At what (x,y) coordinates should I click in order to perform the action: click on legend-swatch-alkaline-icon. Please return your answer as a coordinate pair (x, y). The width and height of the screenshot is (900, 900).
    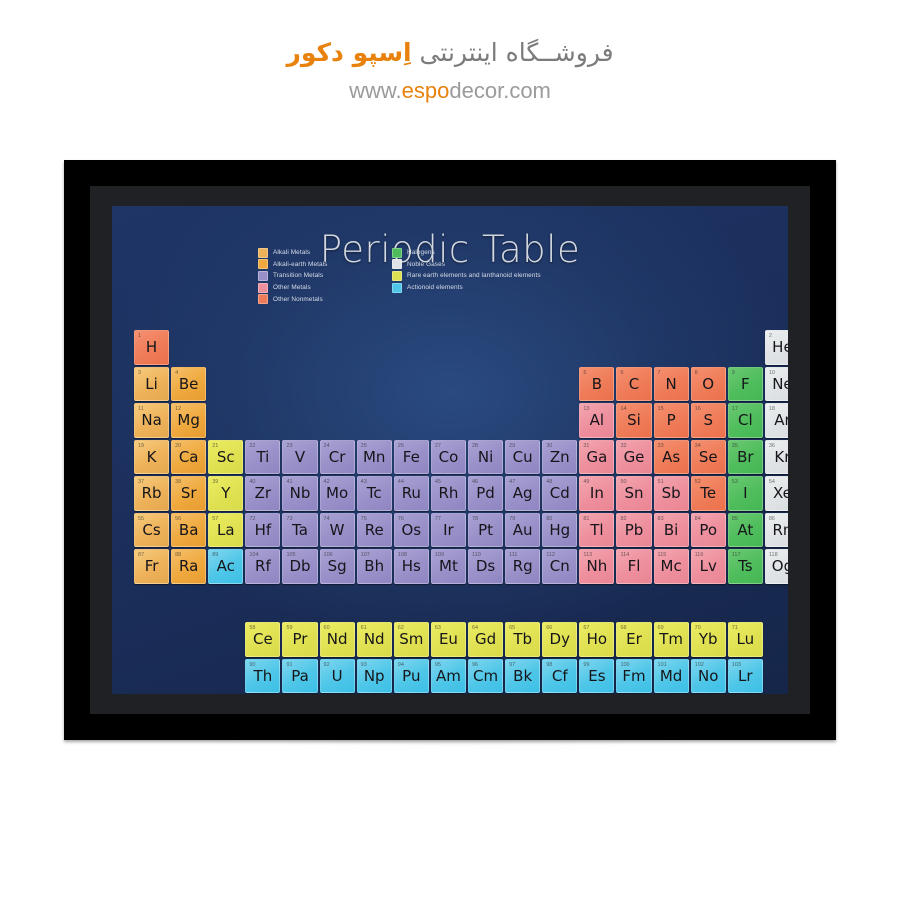
    Looking at the image, I should click on (263, 264).